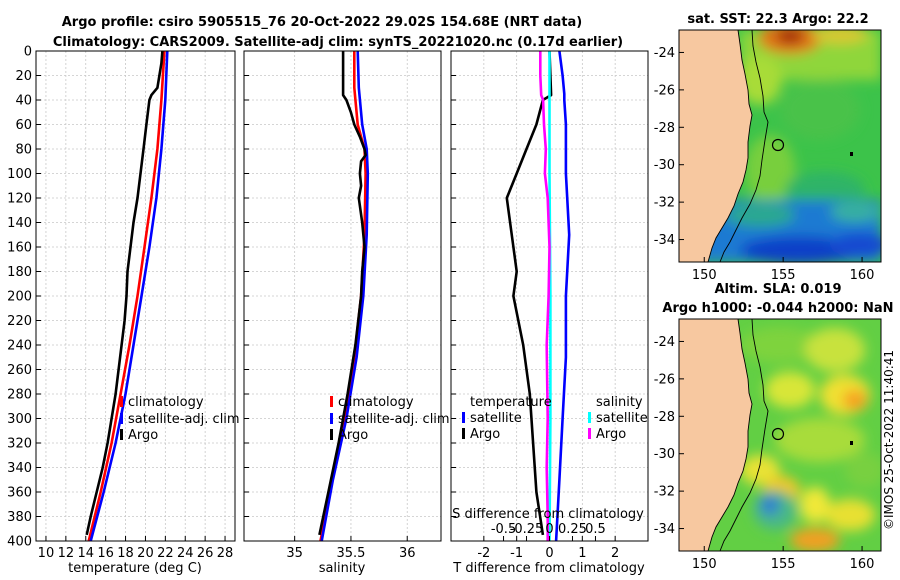 The image size is (900, 580). What do you see at coordinates (185, 553) in the screenshot?
I see `x-tick-label: 24` at bounding box center [185, 553].